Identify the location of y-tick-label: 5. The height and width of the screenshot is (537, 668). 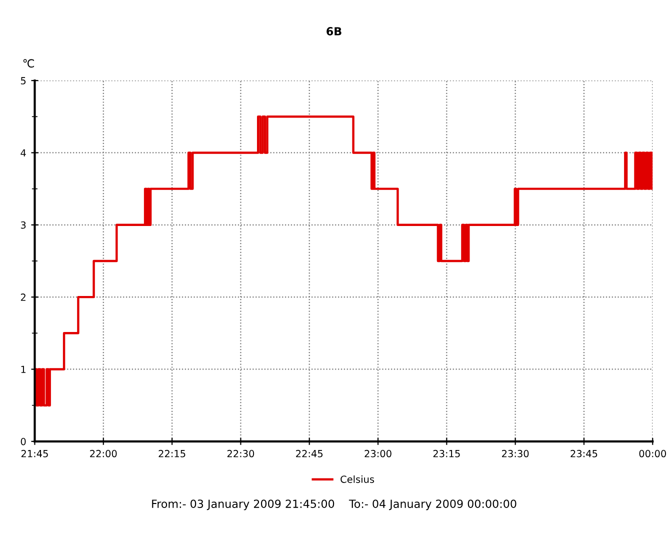
(23, 80).